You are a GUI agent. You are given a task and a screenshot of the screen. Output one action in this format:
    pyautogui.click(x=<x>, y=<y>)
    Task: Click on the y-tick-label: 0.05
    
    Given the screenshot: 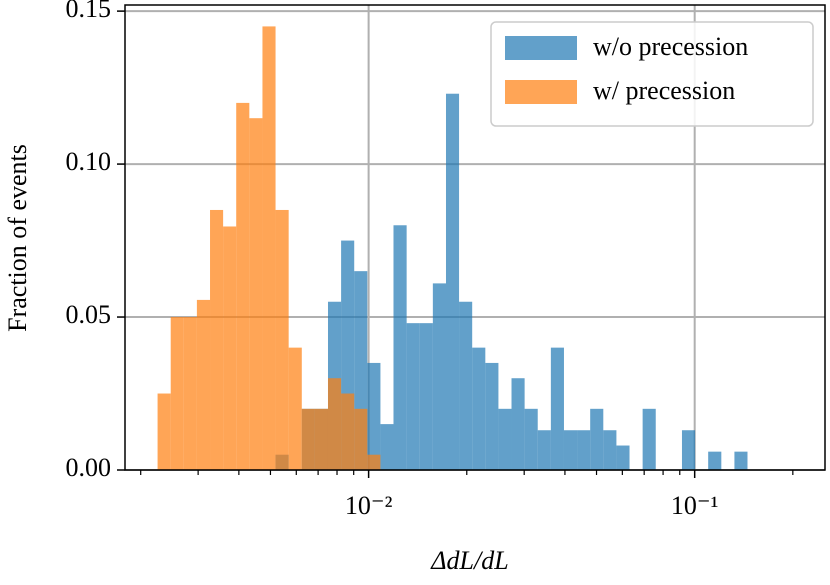 What is the action you would take?
    pyautogui.click(x=89, y=314)
    